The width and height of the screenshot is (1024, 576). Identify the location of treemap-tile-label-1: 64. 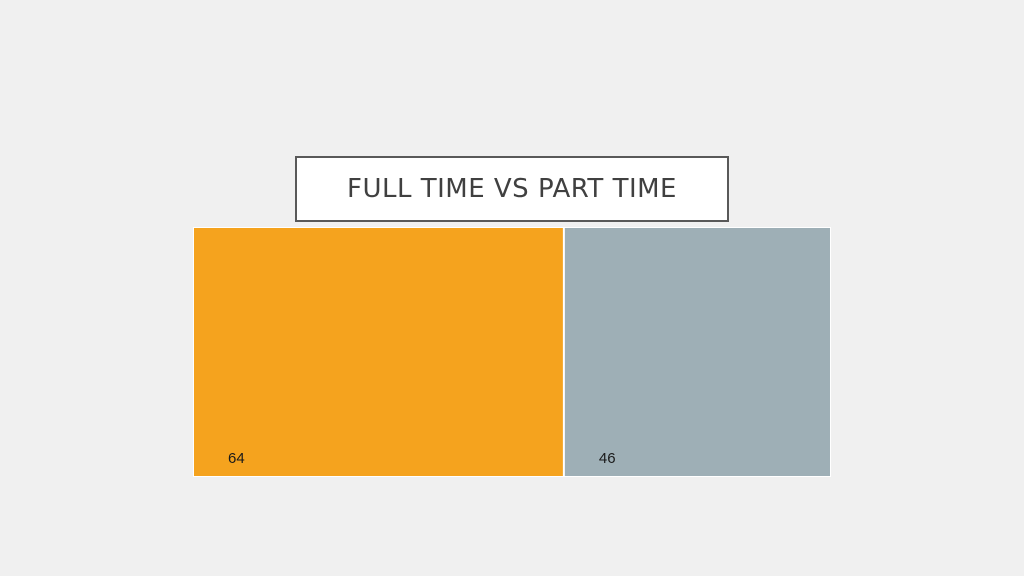
(236, 458).